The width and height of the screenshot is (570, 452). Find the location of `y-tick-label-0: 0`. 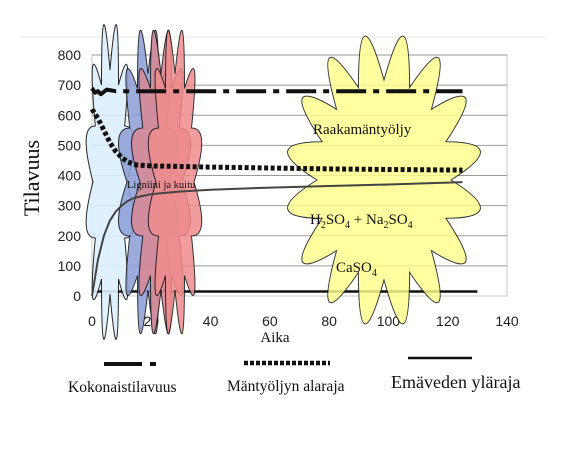

y-tick-label-0: 0 is located at coordinates (77, 296).